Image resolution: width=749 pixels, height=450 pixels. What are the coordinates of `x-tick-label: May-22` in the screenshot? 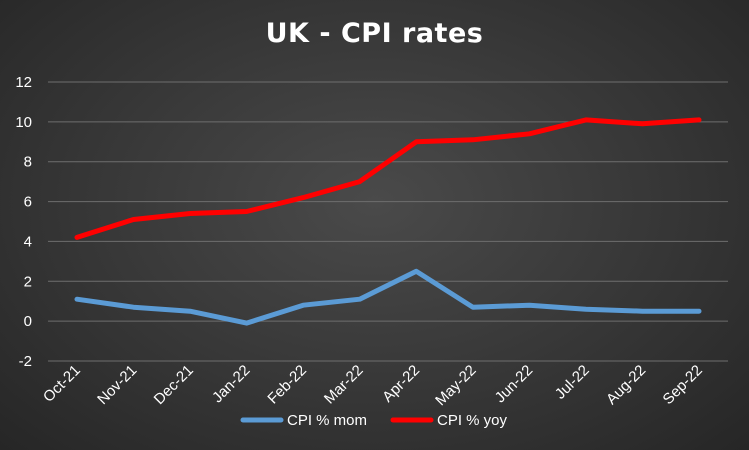 It's located at (455, 385).